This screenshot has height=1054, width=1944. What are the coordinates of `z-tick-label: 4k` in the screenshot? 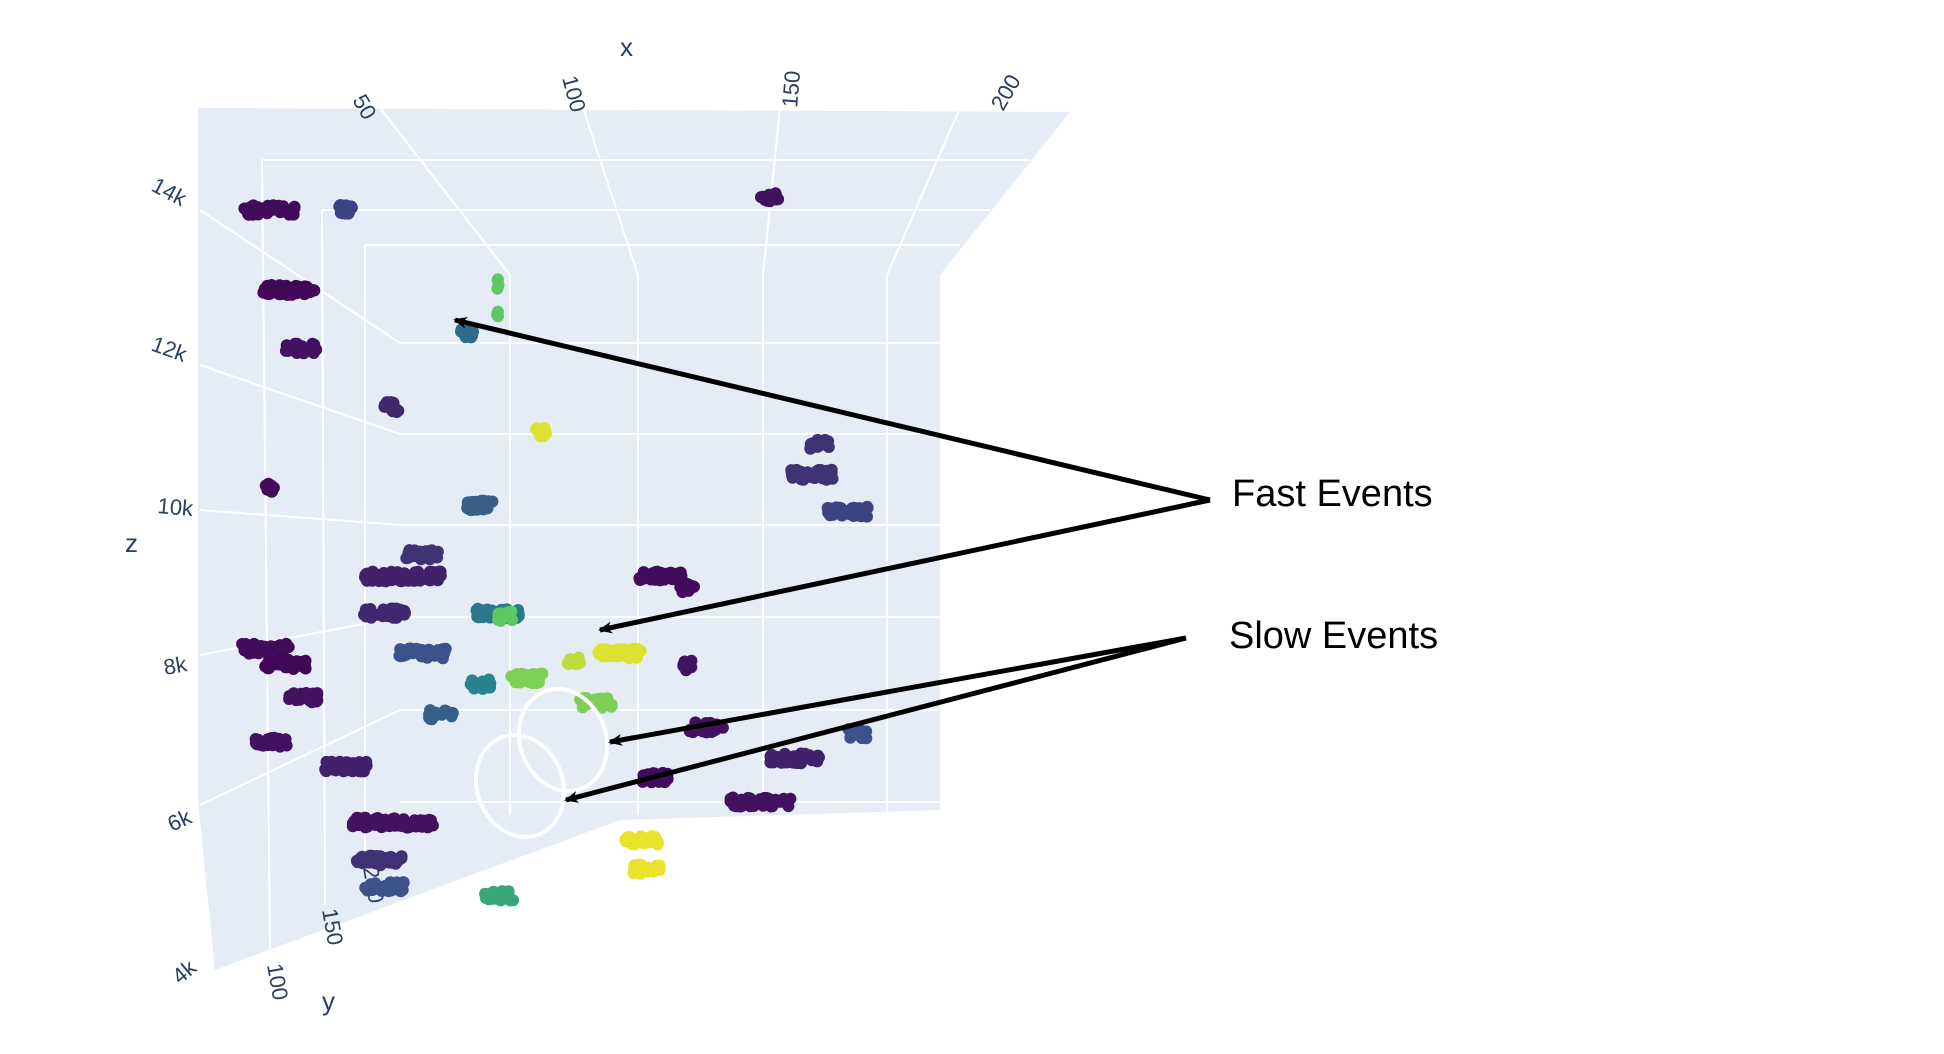 It's located at (184, 971).